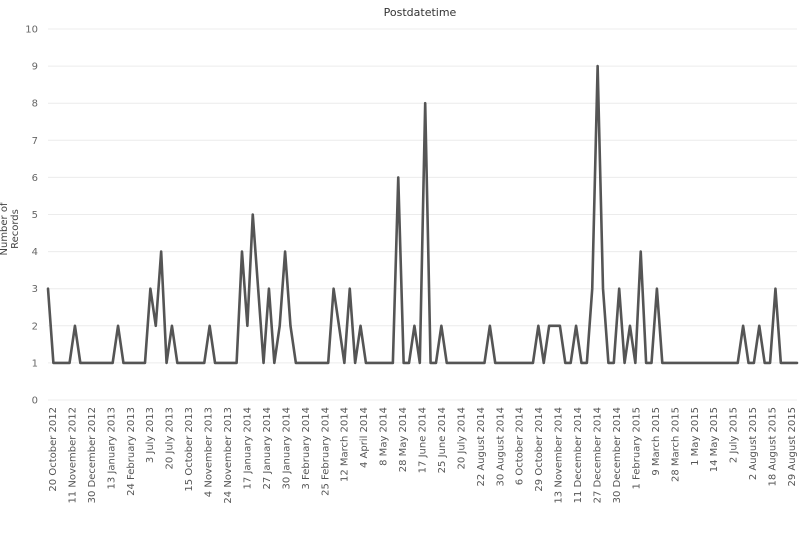 The width and height of the screenshot is (810, 540). I want to click on x-tick-label: 29 October 2014, so click(539, 449).